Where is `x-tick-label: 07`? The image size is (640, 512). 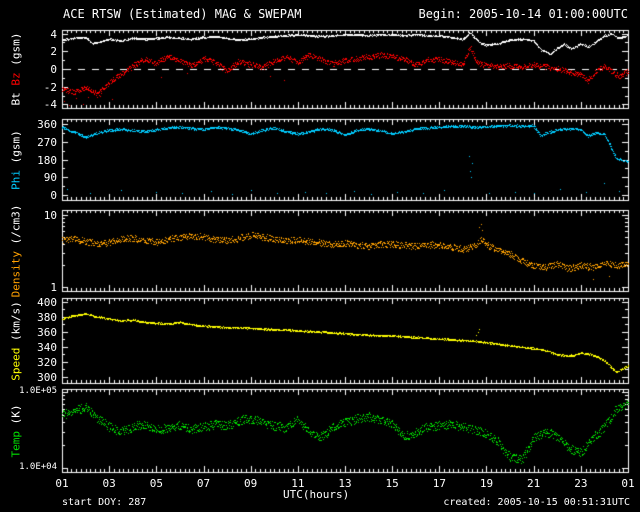
x-tick-label: 07 is located at coordinates (203, 483).